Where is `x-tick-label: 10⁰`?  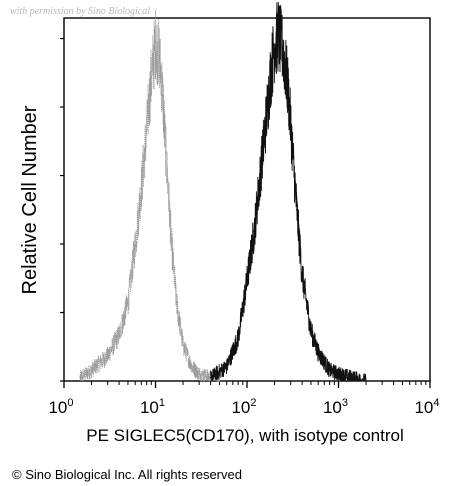 x-tick-label: 10⁰ is located at coordinates (60, 407).